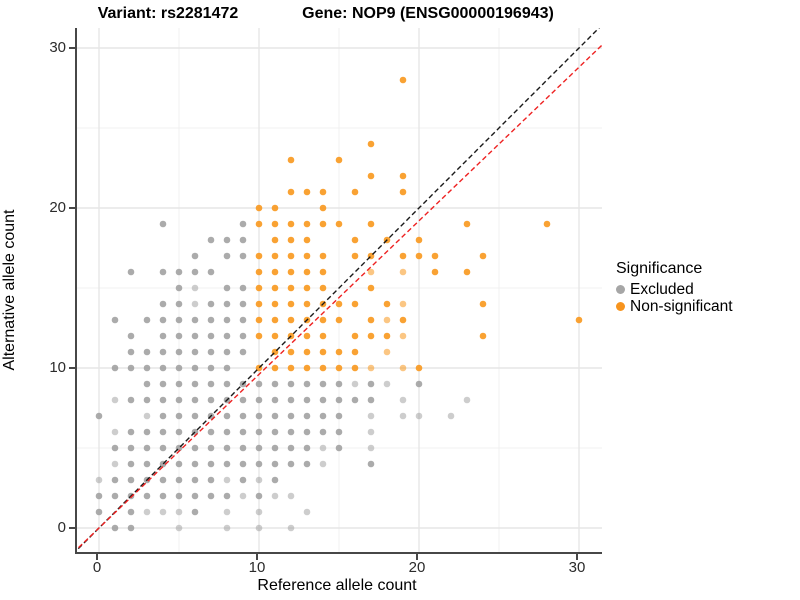  I want to click on y-tick-label: 10, so click(57, 367).